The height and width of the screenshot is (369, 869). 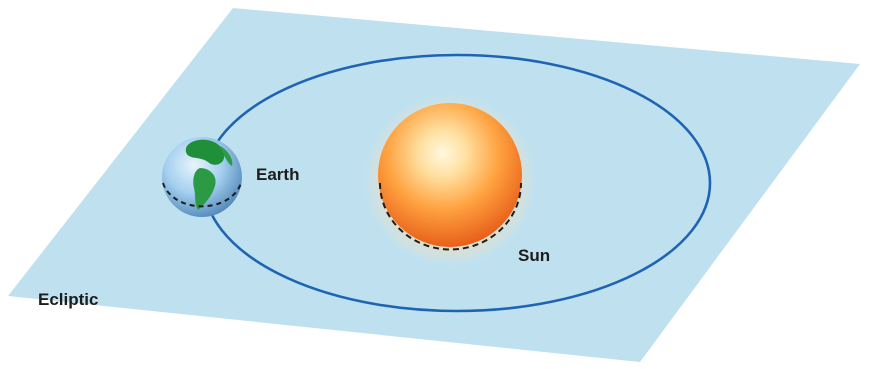 What do you see at coordinates (68, 299) in the screenshot?
I see `ecliptic-label: Ecliptic` at bounding box center [68, 299].